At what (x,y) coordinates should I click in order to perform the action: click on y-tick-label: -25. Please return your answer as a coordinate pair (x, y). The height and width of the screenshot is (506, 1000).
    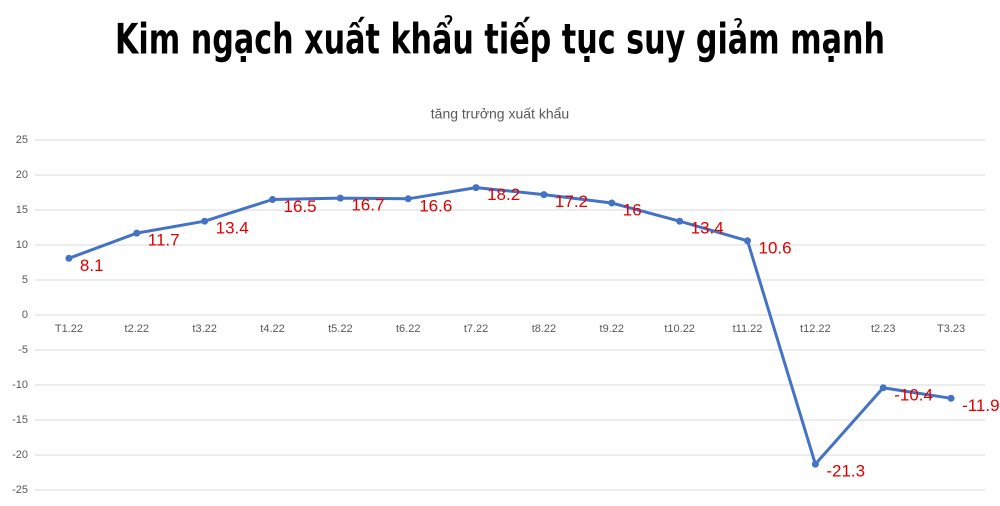
    Looking at the image, I should click on (20, 490).